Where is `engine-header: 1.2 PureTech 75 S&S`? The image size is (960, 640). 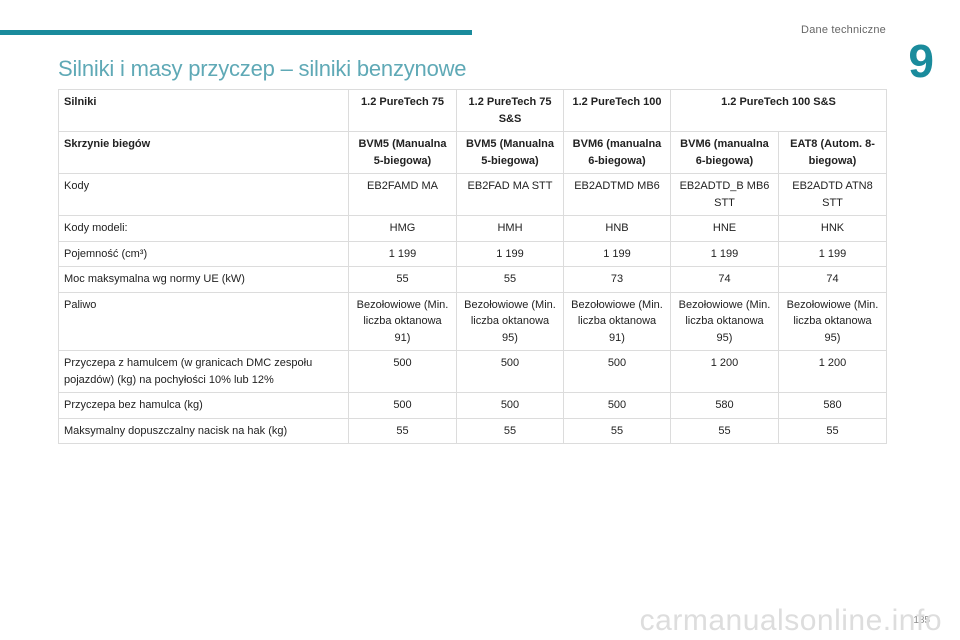 engine-header: 1.2 PureTech 75 S&S is located at coordinates (510, 110).